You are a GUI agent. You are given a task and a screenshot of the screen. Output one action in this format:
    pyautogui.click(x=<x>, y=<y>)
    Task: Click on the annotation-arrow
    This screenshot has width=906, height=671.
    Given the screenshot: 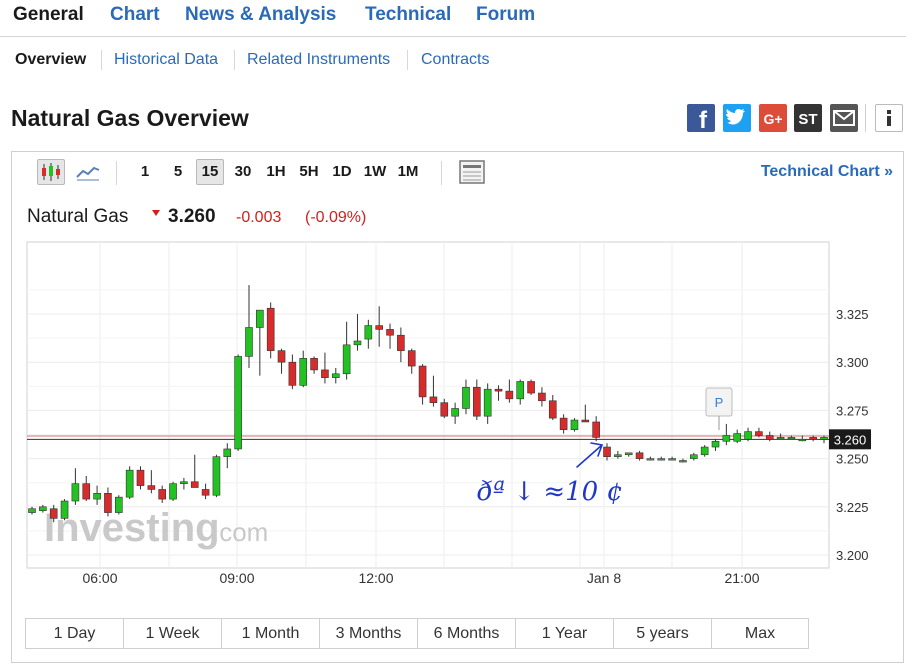 What is the action you would take?
    pyautogui.click(x=590, y=455)
    